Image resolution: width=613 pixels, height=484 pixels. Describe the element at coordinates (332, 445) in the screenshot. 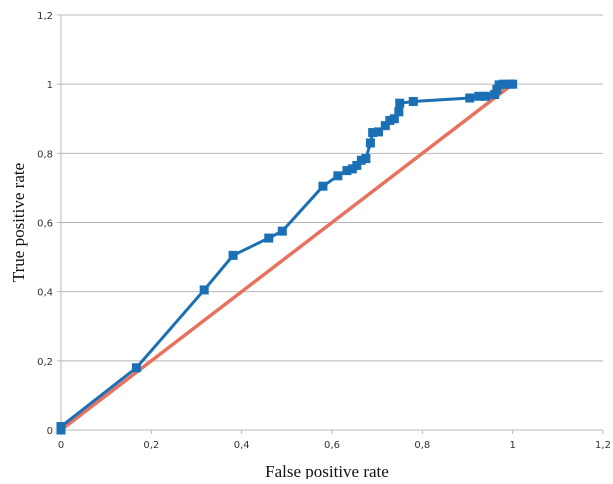

I see `x-tick-label: 0,6` at that location.